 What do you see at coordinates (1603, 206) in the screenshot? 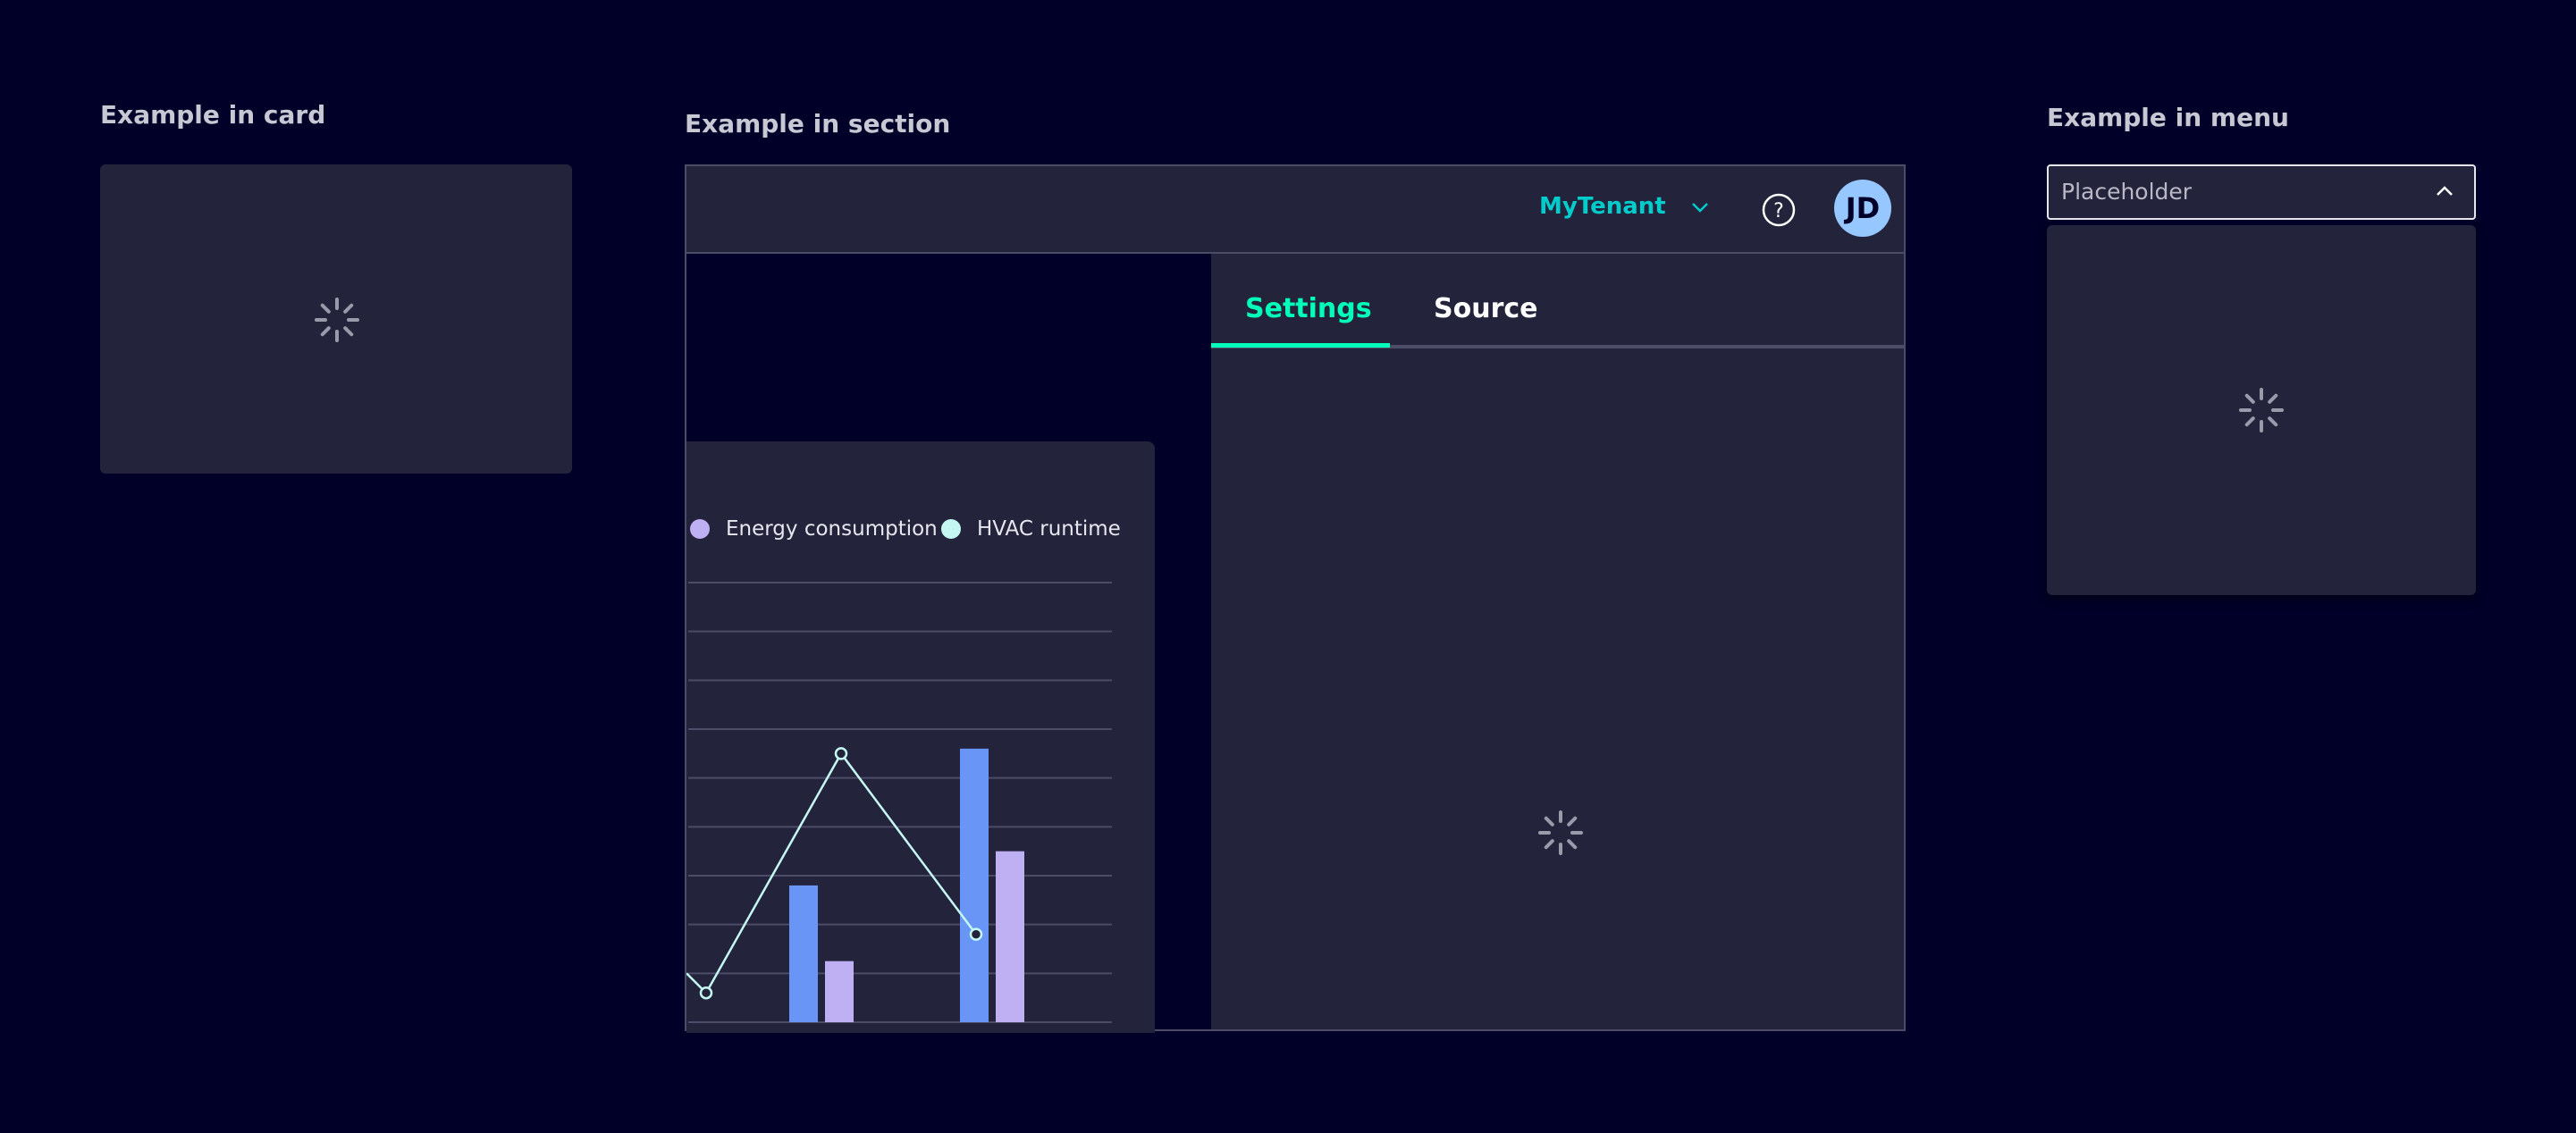
I see `tenant-label: MyTenant` at bounding box center [1603, 206].